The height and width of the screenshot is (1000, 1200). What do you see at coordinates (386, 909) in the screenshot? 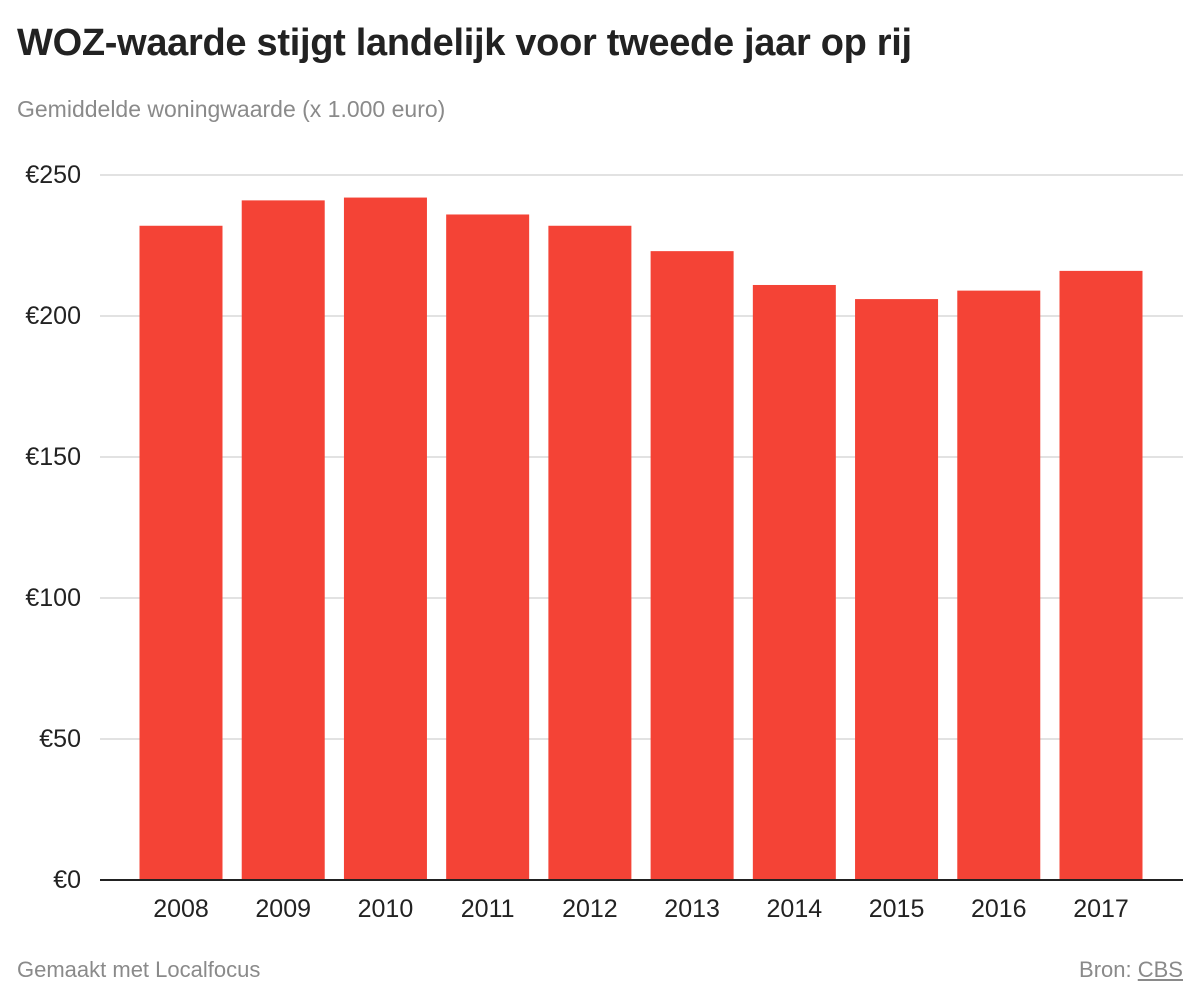
I see `x-tick-label: 2010` at bounding box center [386, 909].